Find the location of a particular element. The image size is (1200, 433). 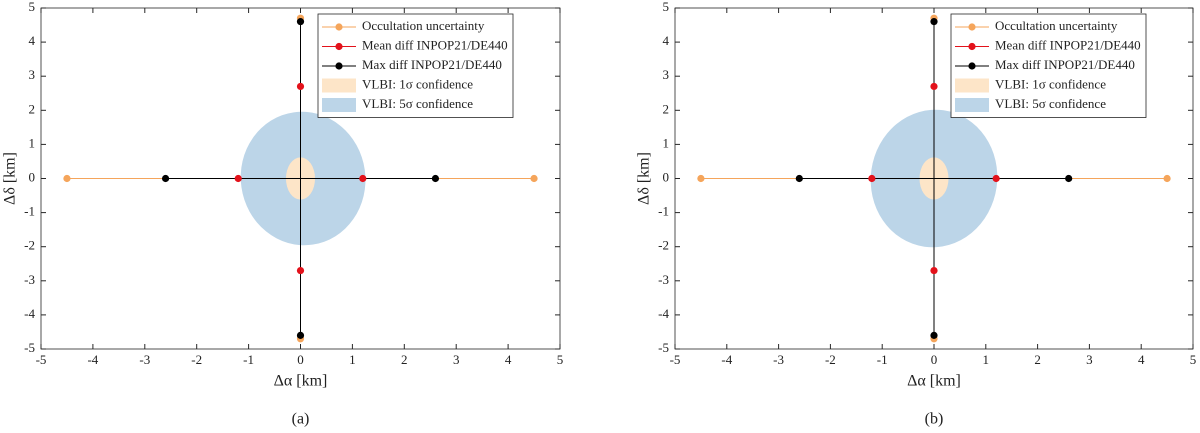

caption: (b) is located at coordinates (934, 419).